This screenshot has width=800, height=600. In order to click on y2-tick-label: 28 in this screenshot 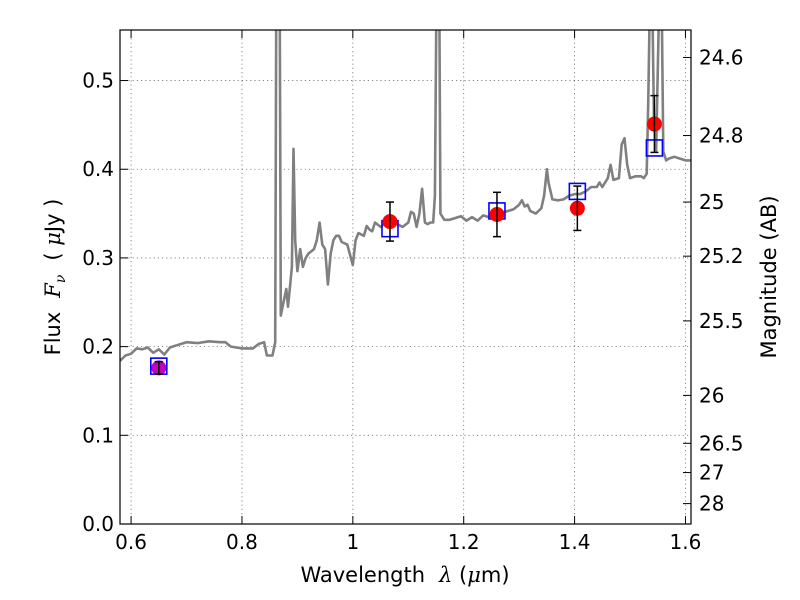, I will do `click(711, 504)`.